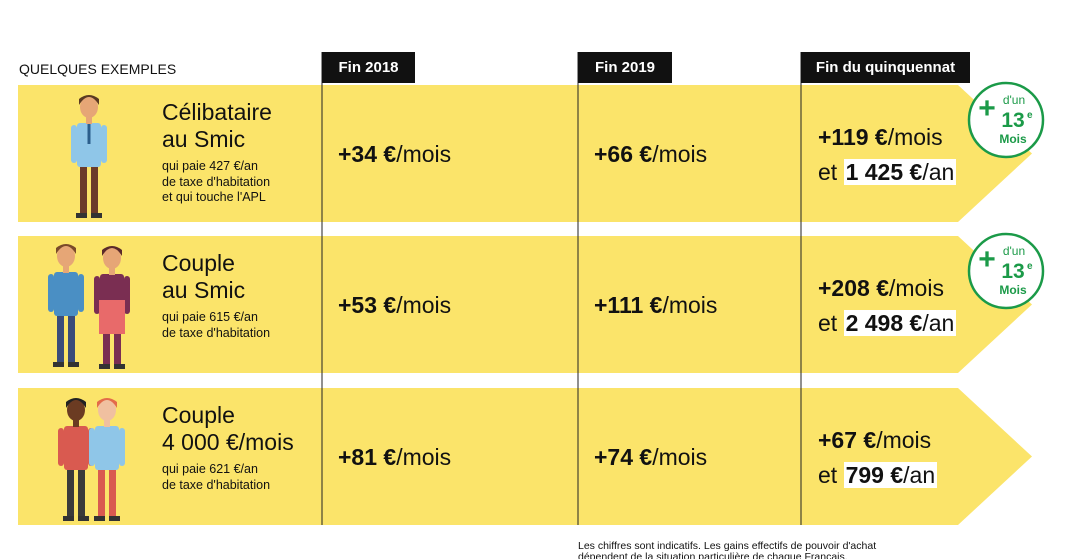 The height and width of the screenshot is (559, 1065). I want to click on row-details: qui paie 621 €/an de taxe d'habitation, so click(216, 477).